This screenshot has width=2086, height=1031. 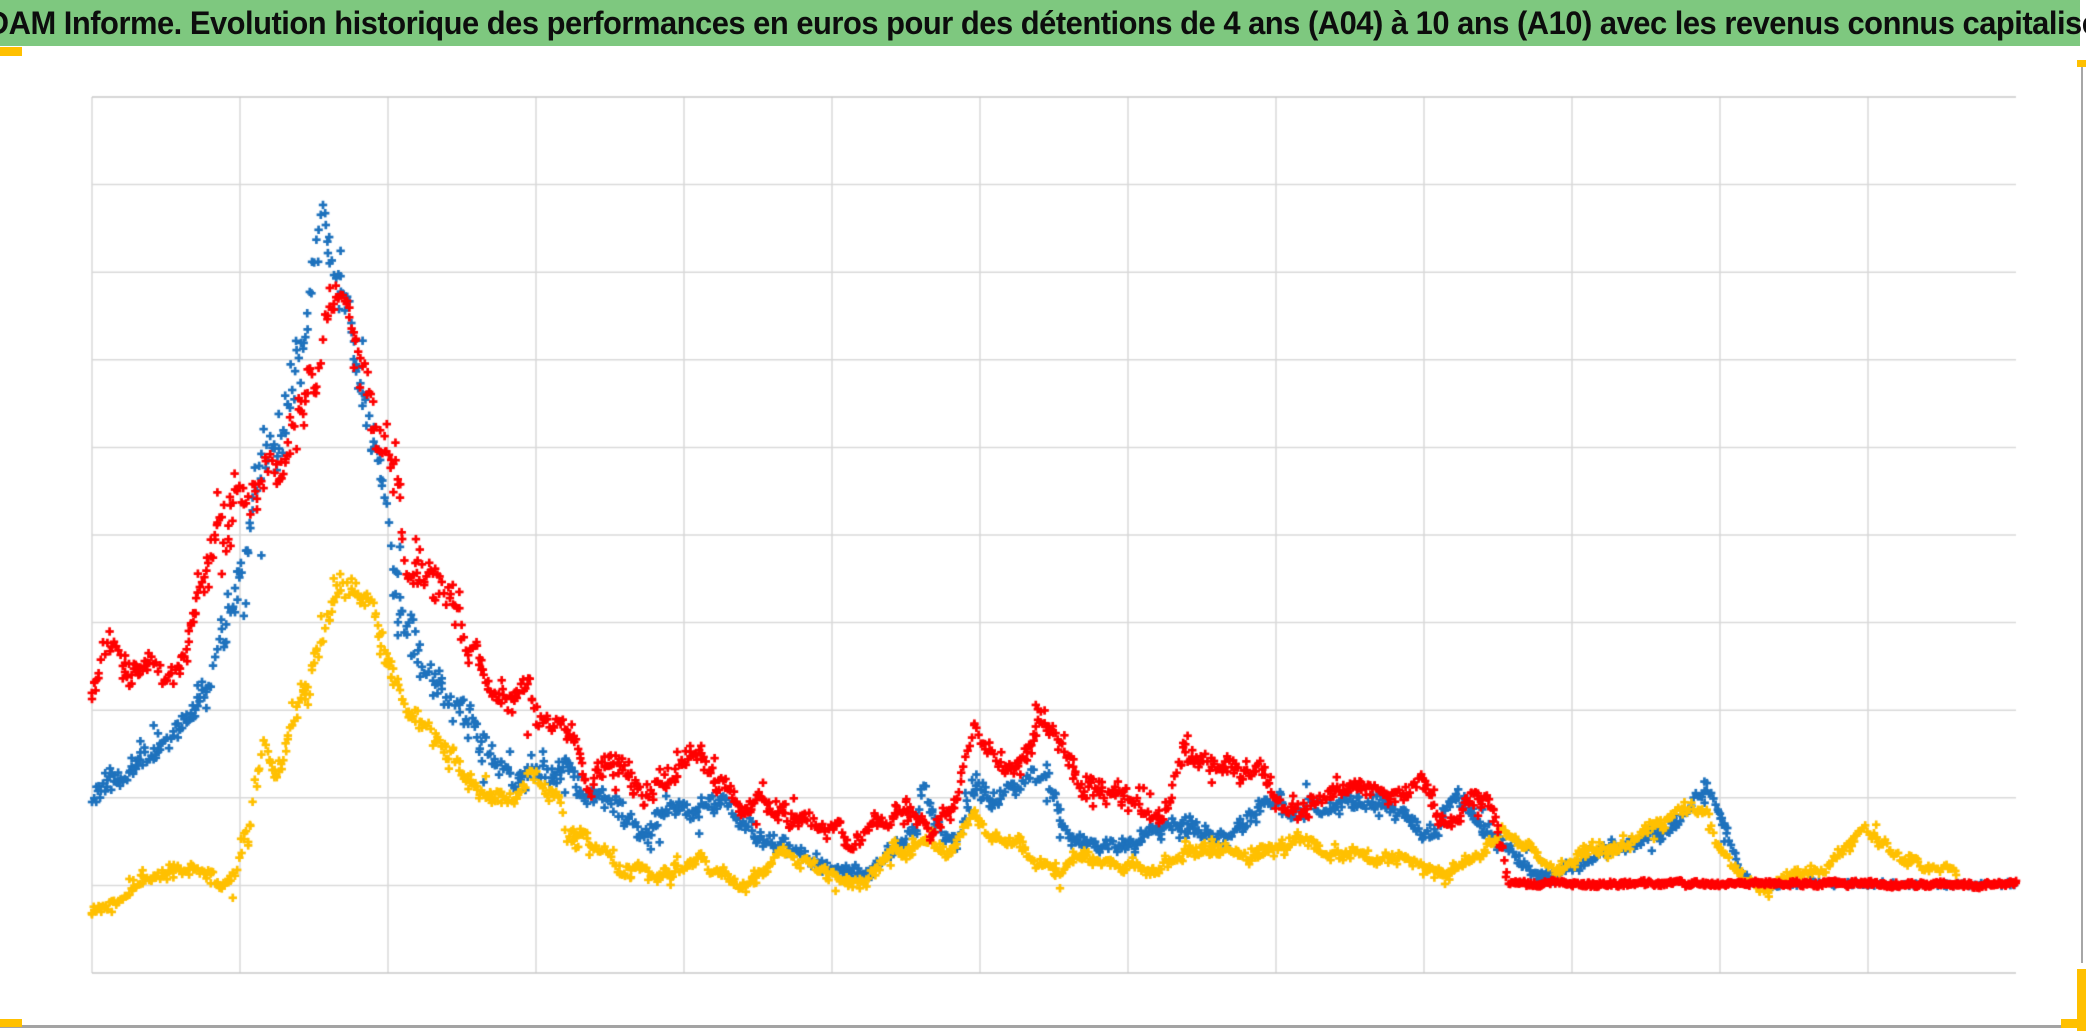 What do you see at coordinates (2073, 1023) in the screenshot?
I see `yellow-accent-bottom-right-horizontal` at bounding box center [2073, 1023].